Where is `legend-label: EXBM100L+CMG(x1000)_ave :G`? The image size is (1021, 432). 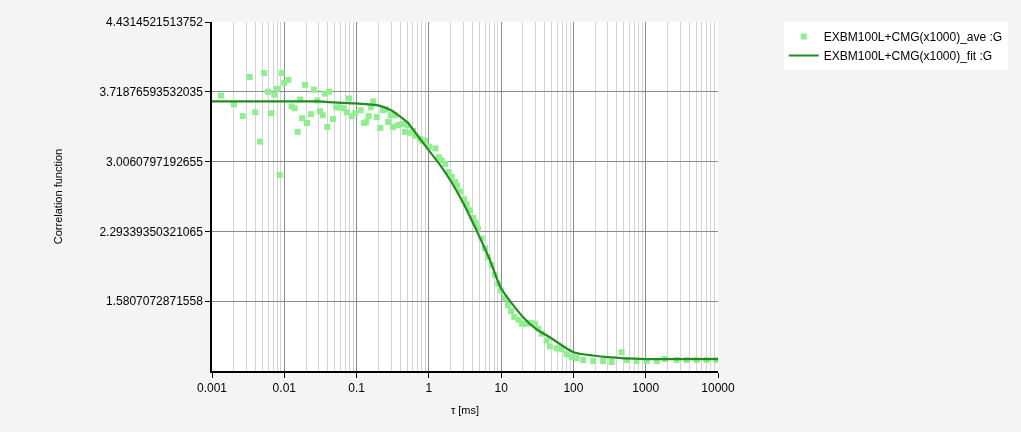 legend-label: EXBM100L+CMG(x1000)_ave :G is located at coordinates (913, 37).